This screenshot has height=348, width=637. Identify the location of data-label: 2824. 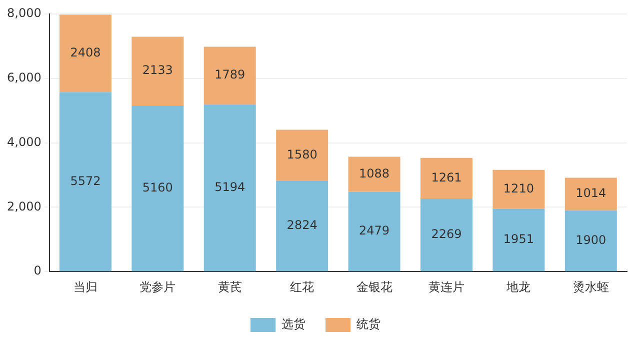
(302, 225).